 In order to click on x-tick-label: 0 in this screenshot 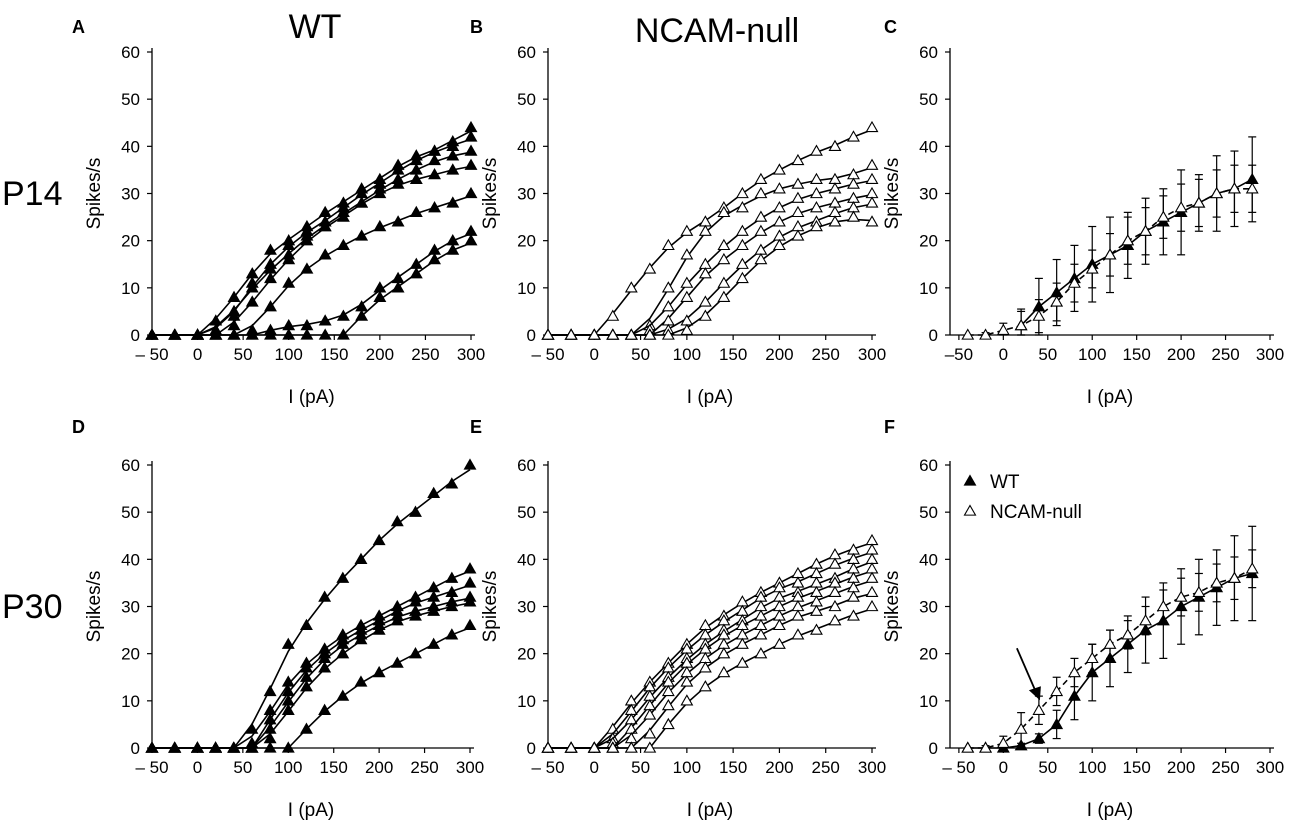, I will do `click(1003, 767)`.